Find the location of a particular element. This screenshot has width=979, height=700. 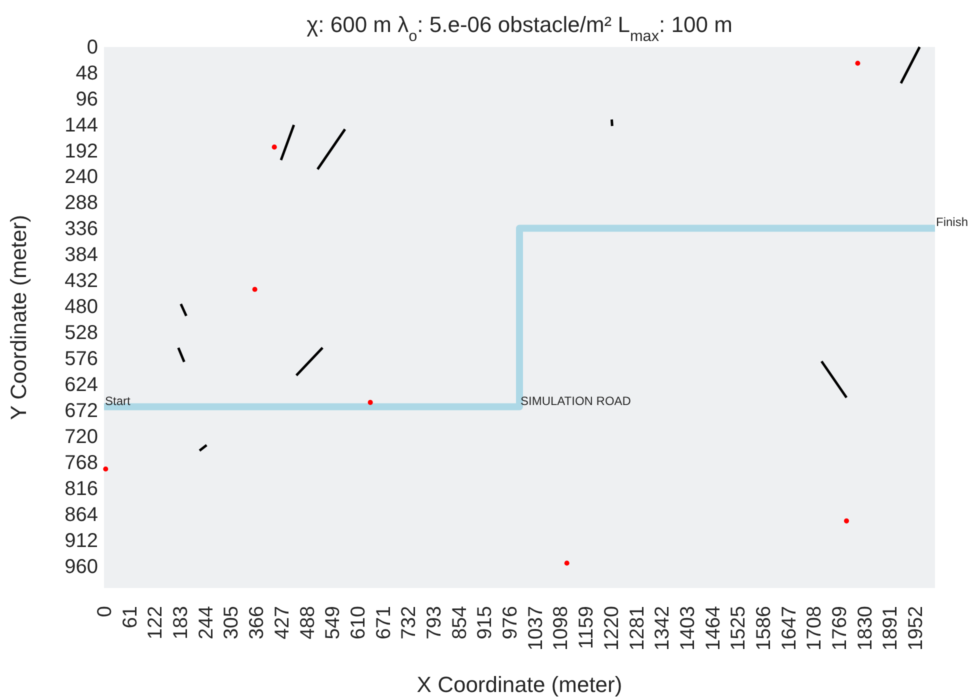

y-tick-label: 336 is located at coordinates (81, 229).